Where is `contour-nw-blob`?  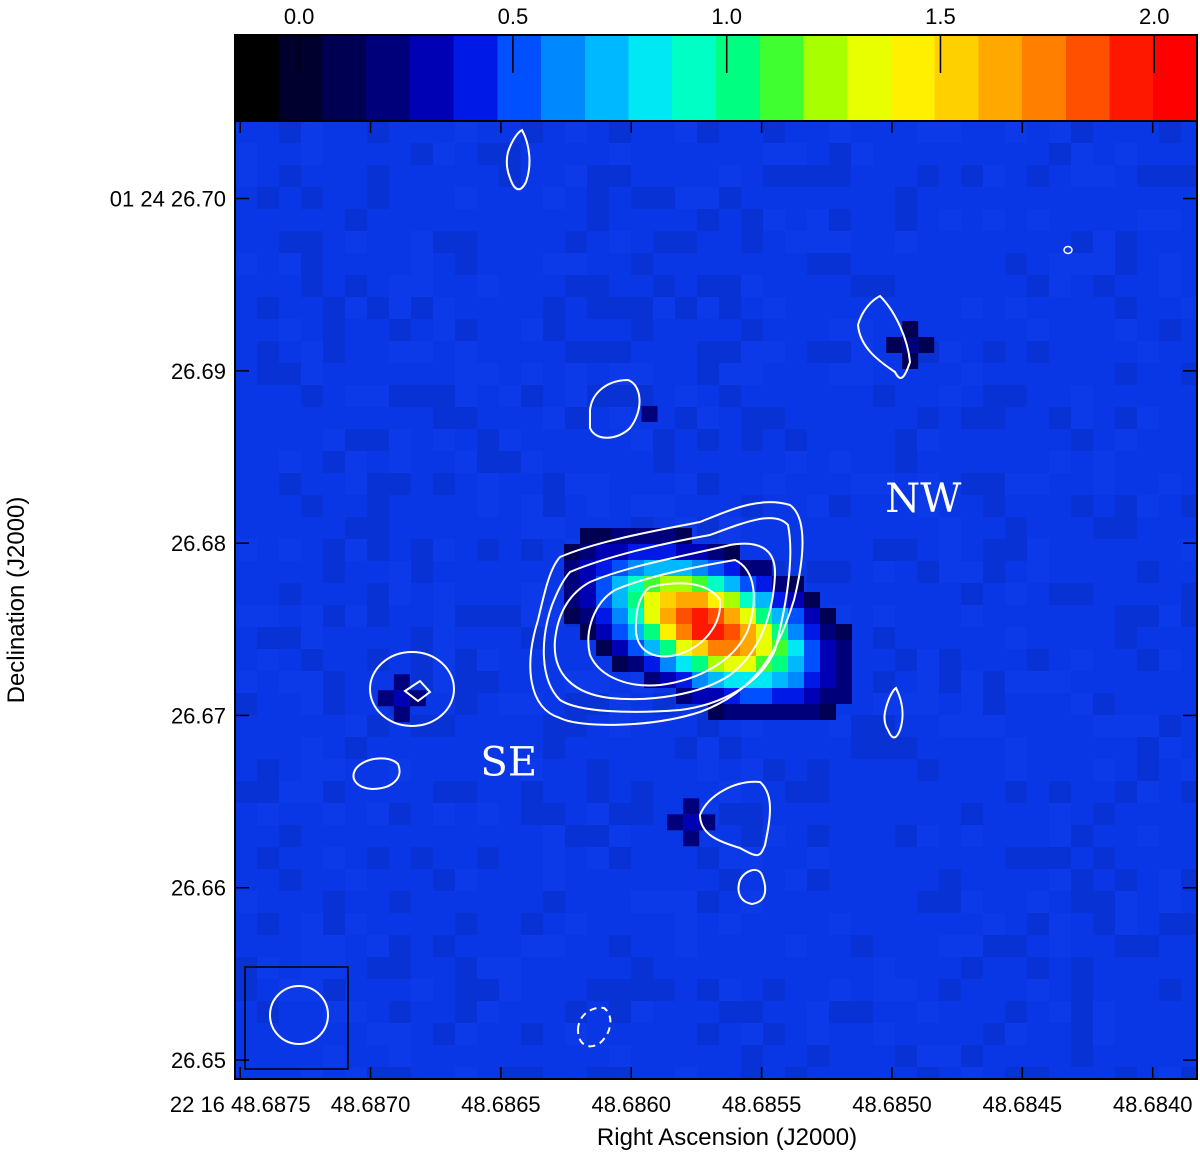 contour-nw-blob is located at coordinates (884, 336).